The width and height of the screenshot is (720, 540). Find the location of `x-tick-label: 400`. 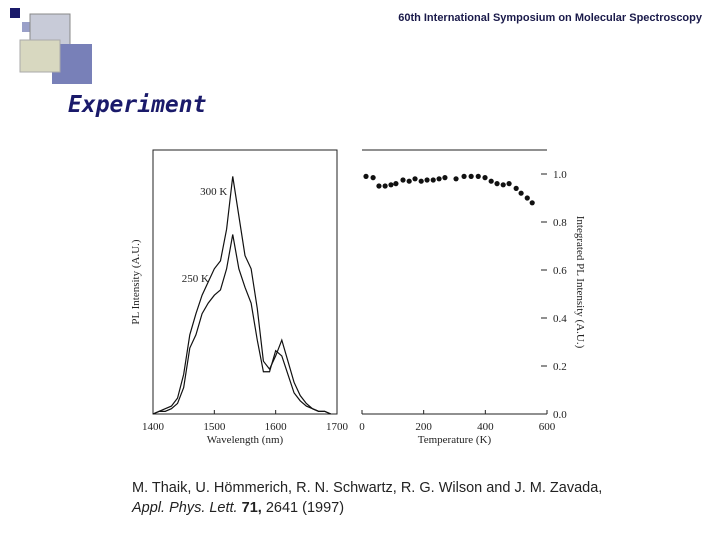

x-tick-label: 400 is located at coordinates (485, 427).